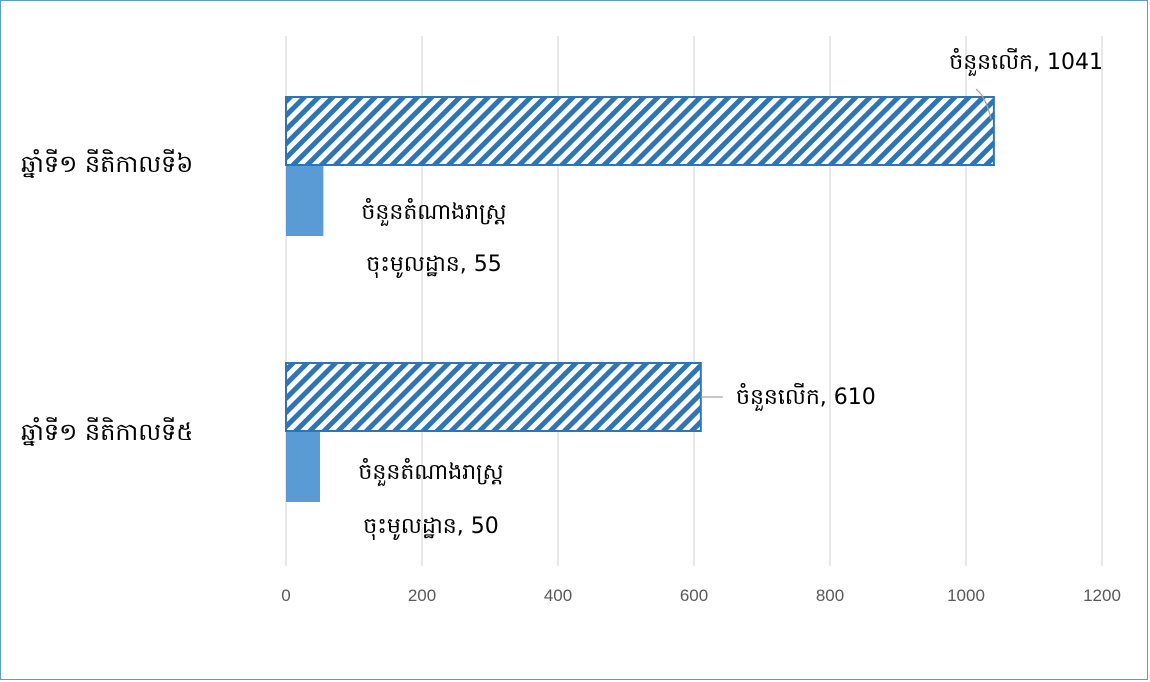  What do you see at coordinates (1026, 62) in the screenshot?
I see `data-label: ចំនួនលើក, 1041` at bounding box center [1026, 62].